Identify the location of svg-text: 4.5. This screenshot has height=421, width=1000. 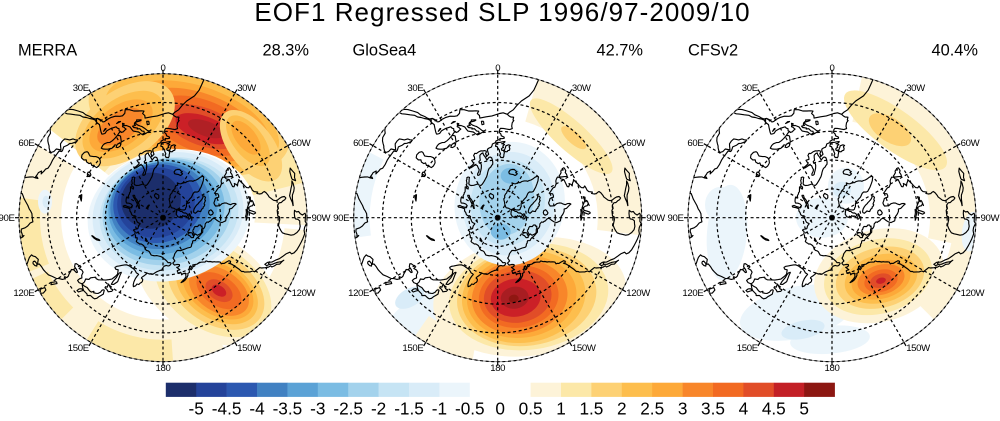
(774, 408).